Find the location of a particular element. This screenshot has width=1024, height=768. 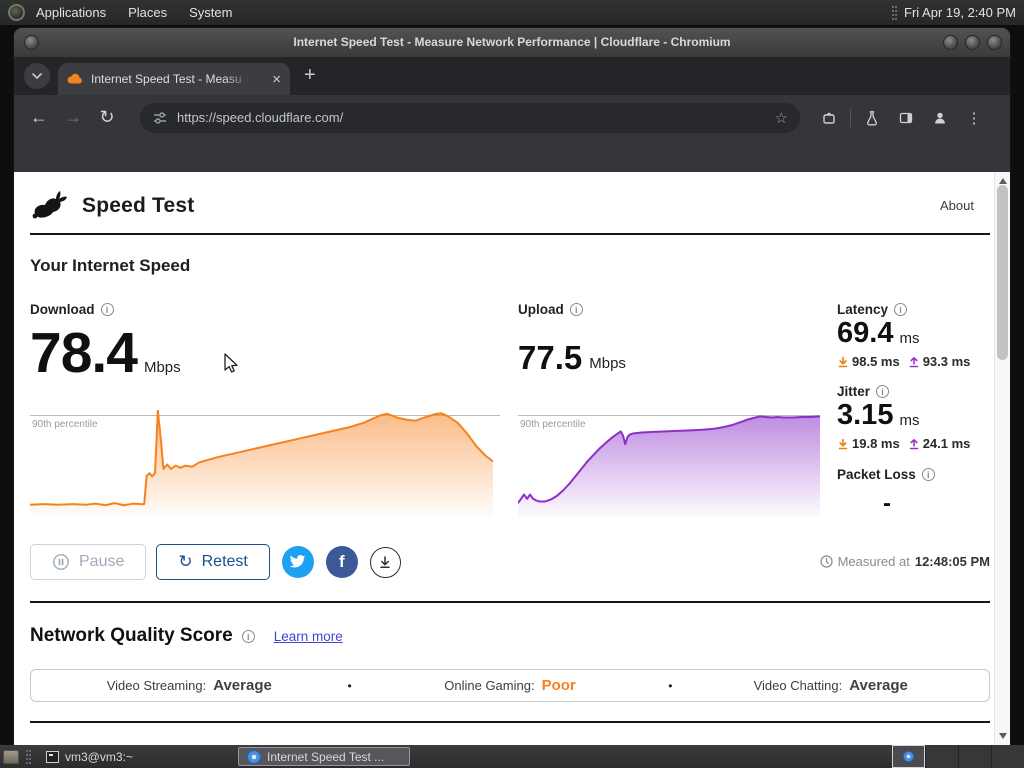

page-scrollbar is located at coordinates (1002, 458).